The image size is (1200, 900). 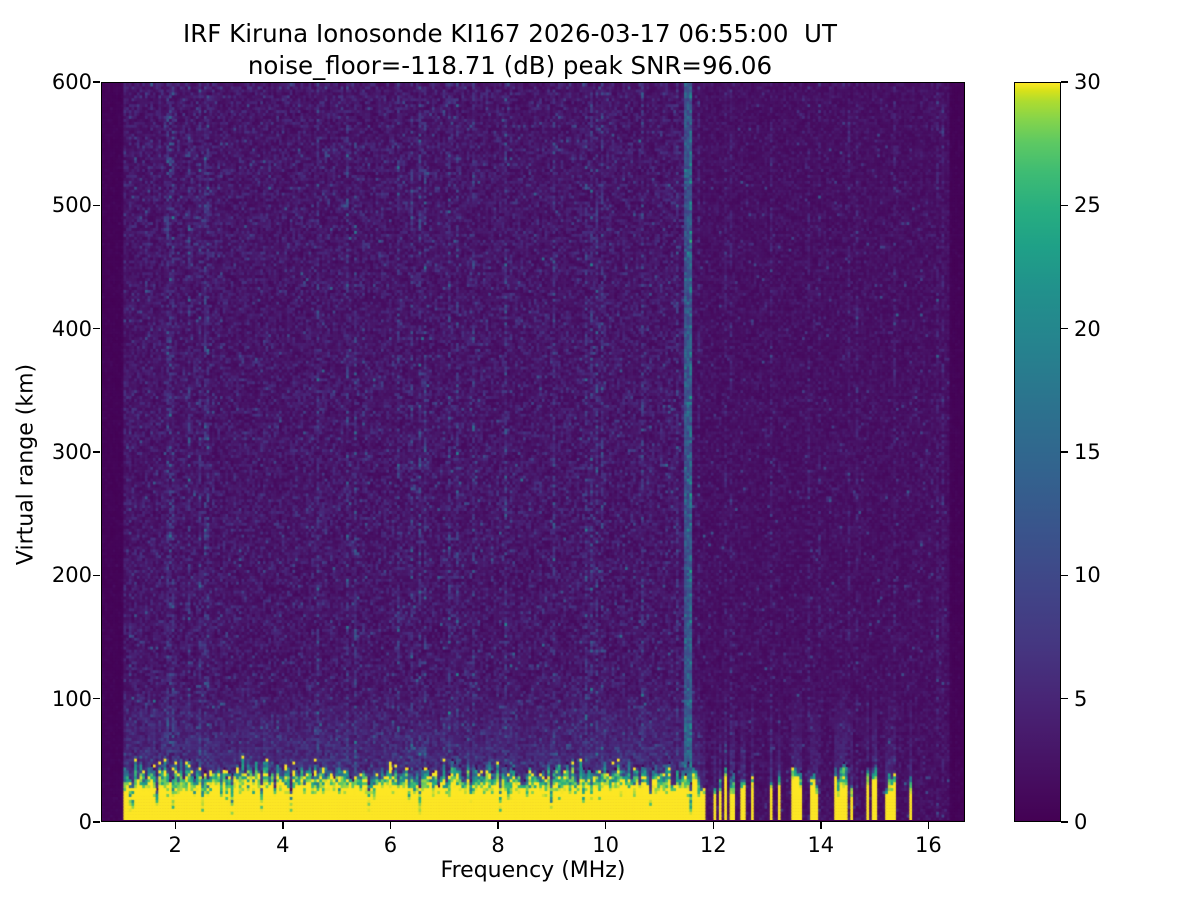 I want to click on colorbar-tick-label: 10, so click(x=1087, y=575).